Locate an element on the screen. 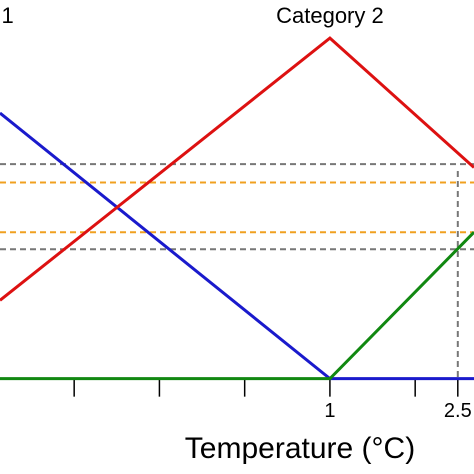 The height and width of the screenshot is (474, 474). x-tick-label: 2.5 is located at coordinates (458, 411).